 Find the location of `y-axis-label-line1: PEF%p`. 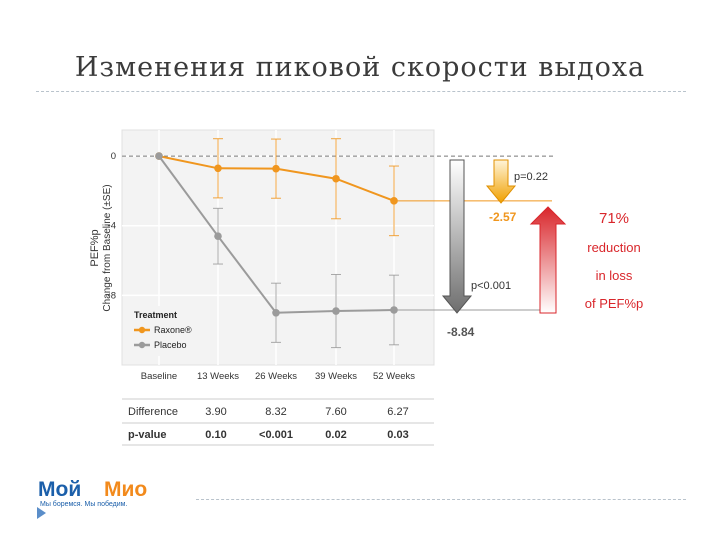

y-axis-label-line1: PEF%p is located at coordinates (95, 247).